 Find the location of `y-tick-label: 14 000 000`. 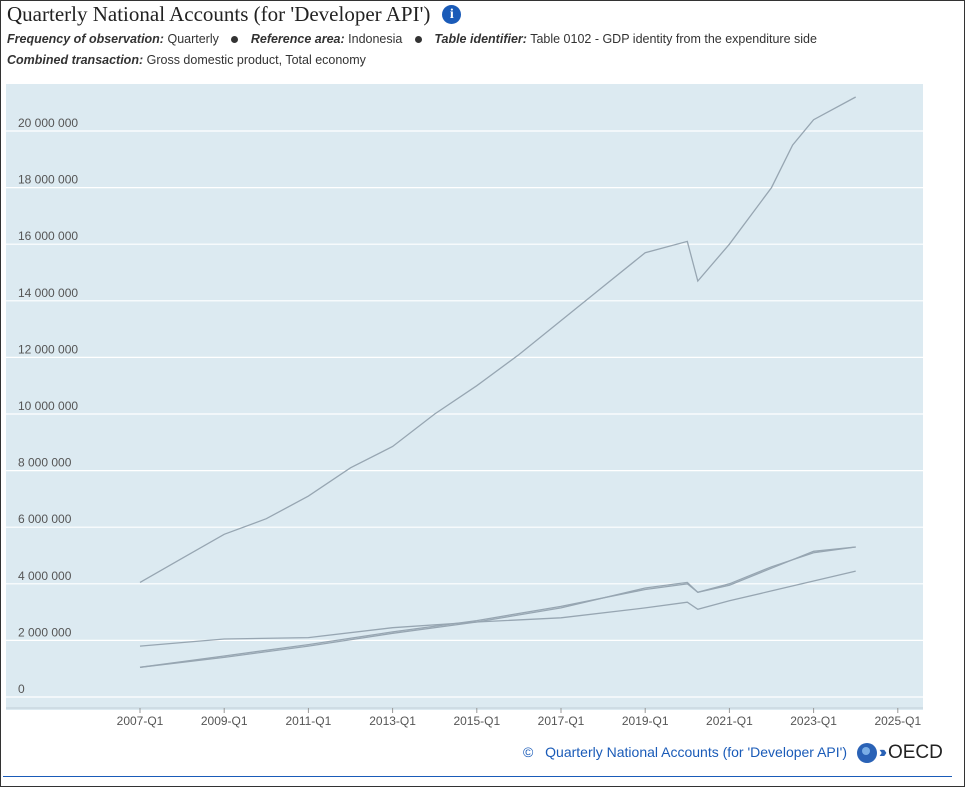

y-tick-label: 14 000 000 is located at coordinates (48, 293).